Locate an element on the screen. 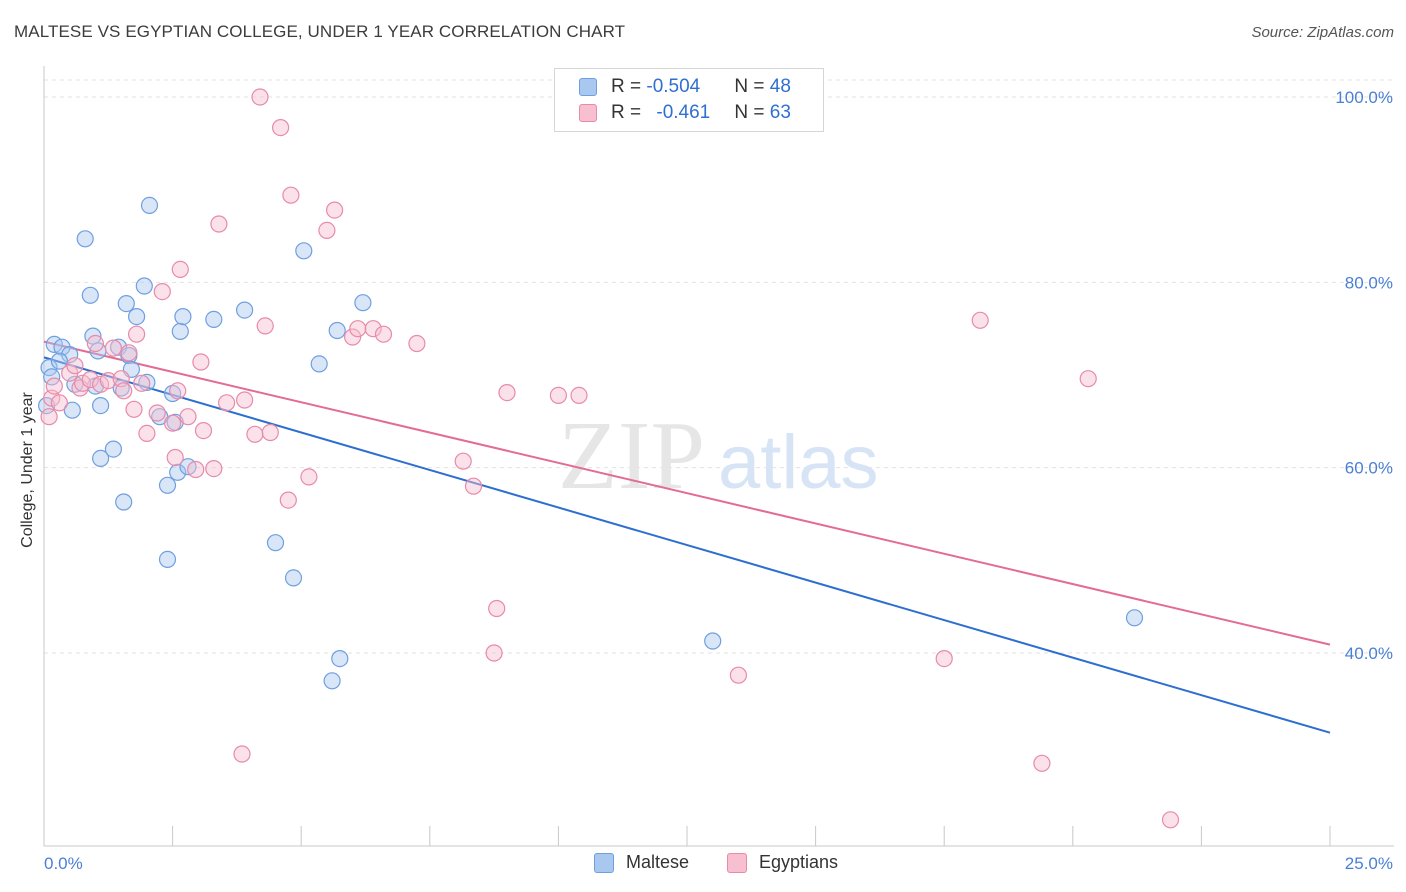  r-value: -0.461 is located at coordinates (683, 112).